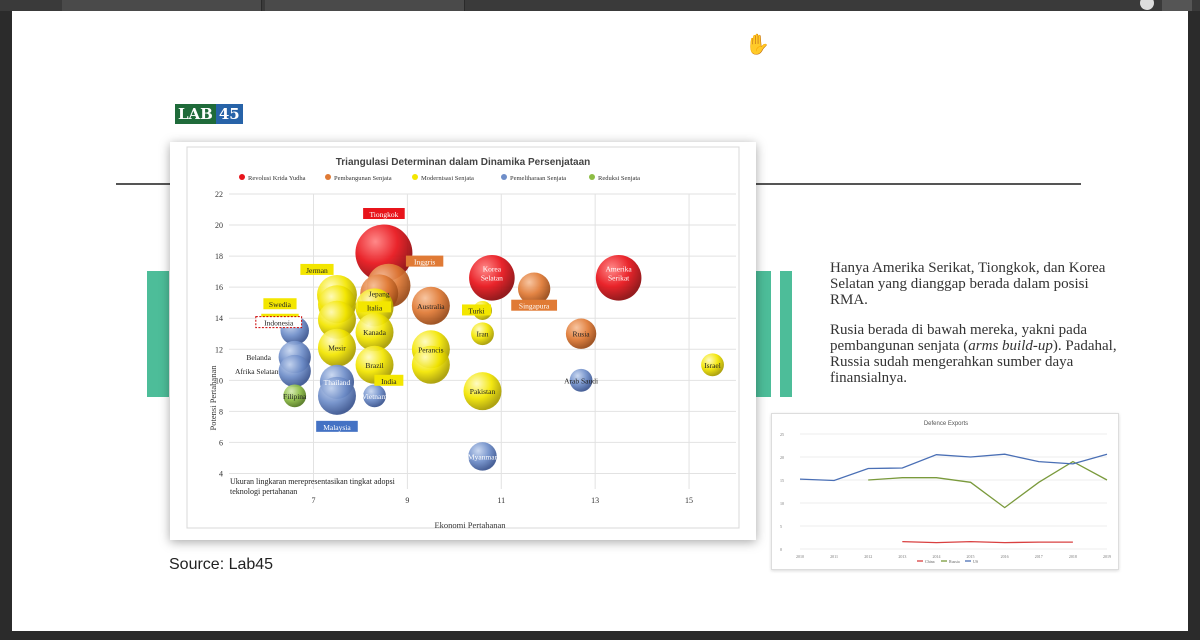  I want to click on point-label-text: Amerika, so click(619, 268).